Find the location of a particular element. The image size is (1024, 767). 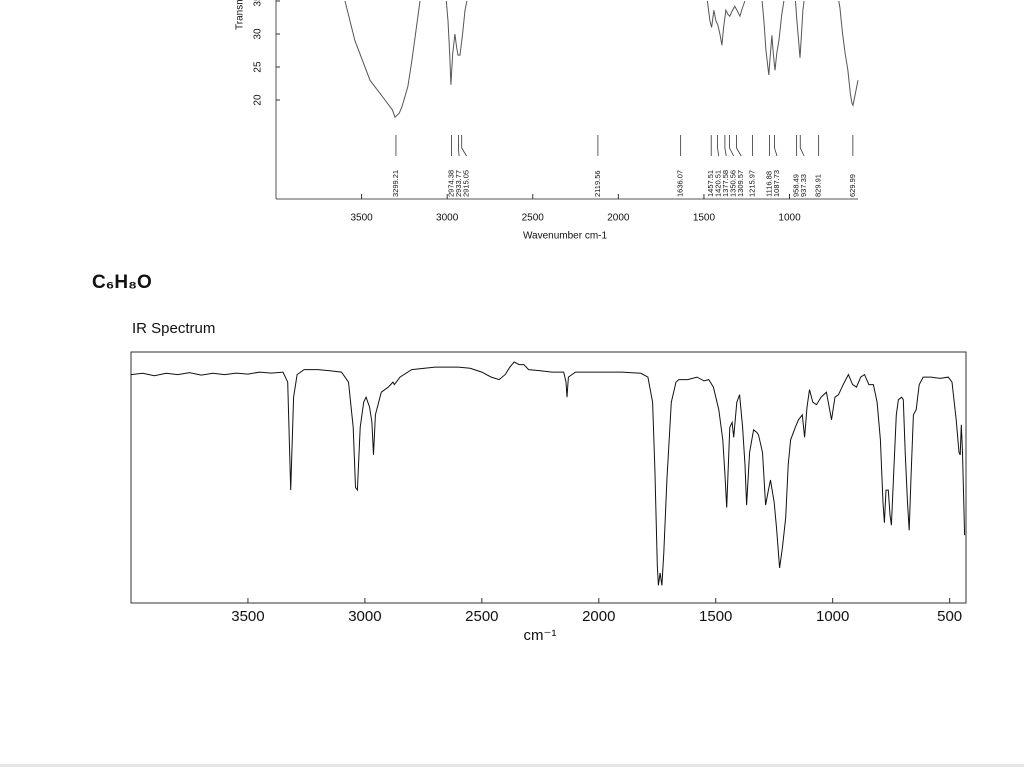

peak-label: 1309.57 is located at coordinates (740, 183).